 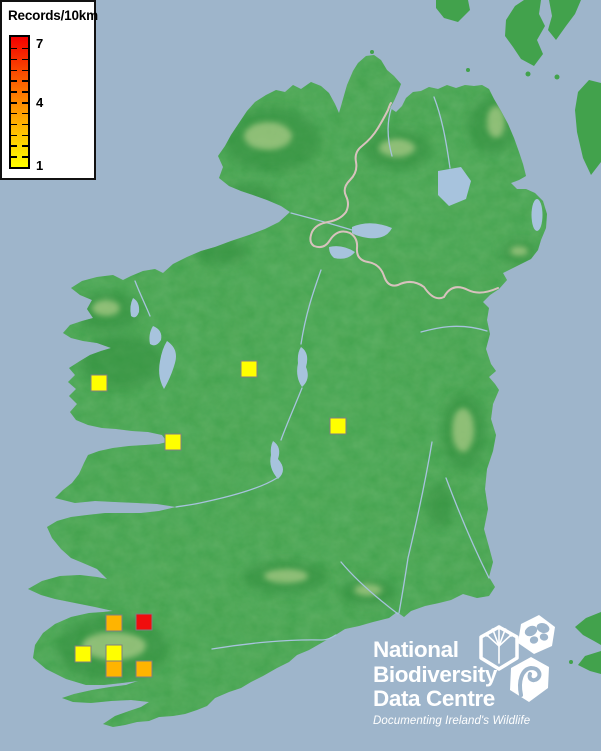 What do you see at coordinates (416, 649) in the screenshot?
I see `logo-line-national: National` at bounding box center [416, 649].